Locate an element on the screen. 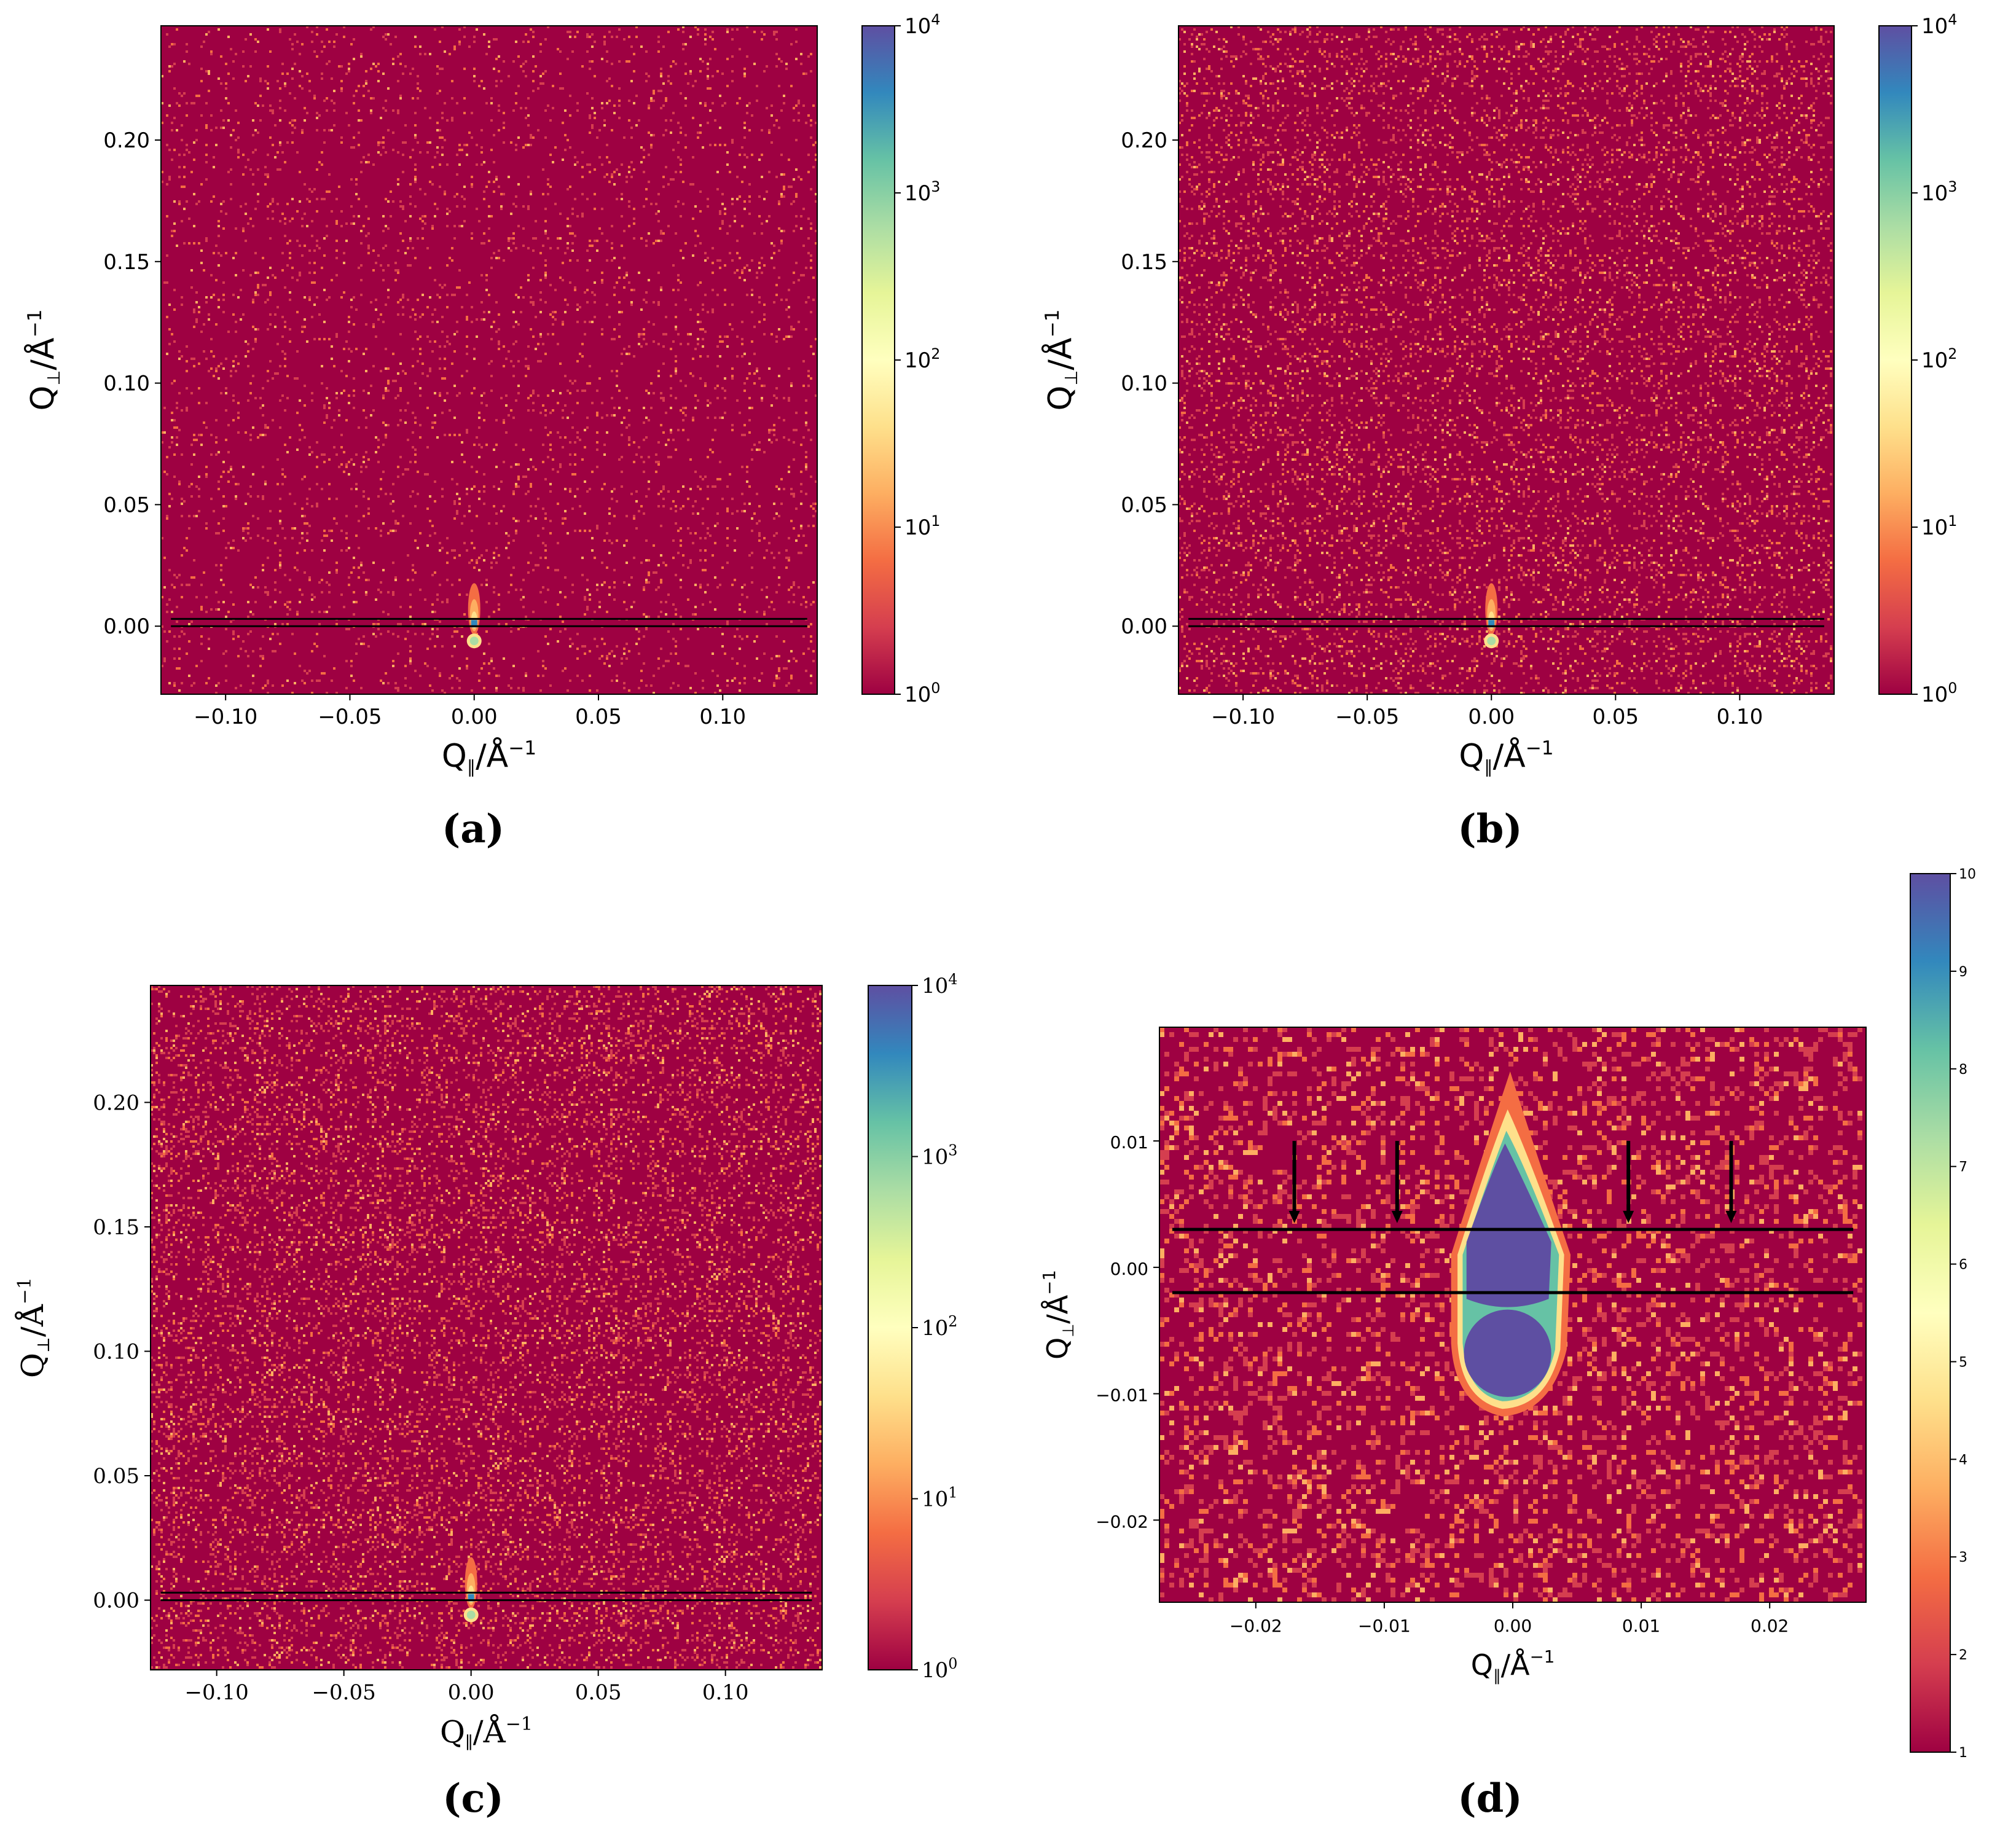 This screenshot has width=2000, height=1848. heatmap-background is located at coordinates (486, 1328).